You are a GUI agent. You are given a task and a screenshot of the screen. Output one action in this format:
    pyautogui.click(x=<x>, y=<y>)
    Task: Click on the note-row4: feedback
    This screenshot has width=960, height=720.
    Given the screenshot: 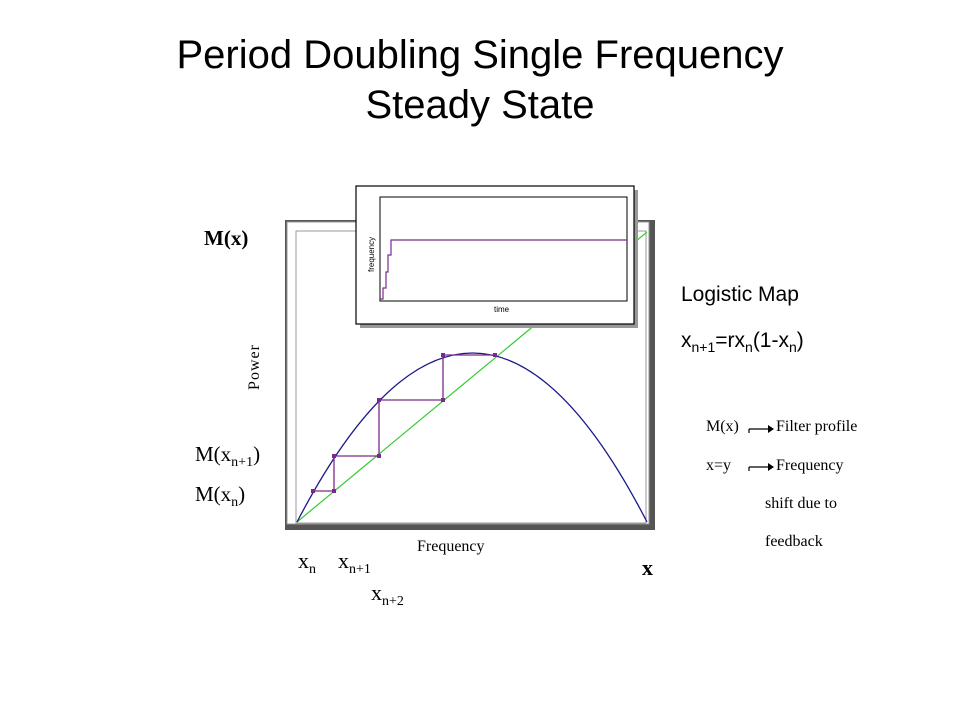 What is the action you would take?
    pyautogui.click(x=794, y=541)
    